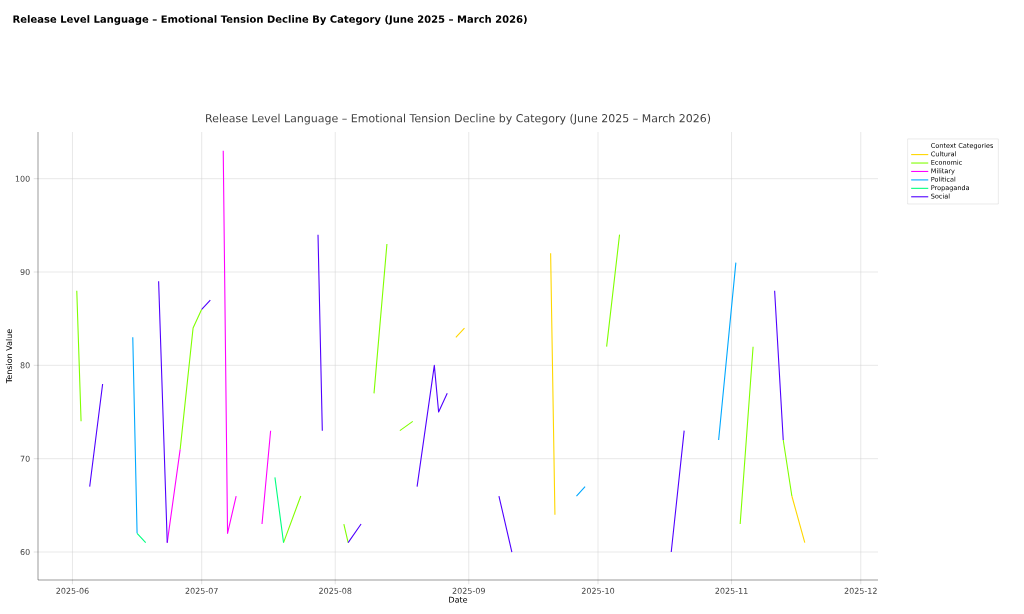  What do you see at coordinates (25, 552) in the screenshot?
I see `y-tick-label: 60` at bounding box center [25, 552].